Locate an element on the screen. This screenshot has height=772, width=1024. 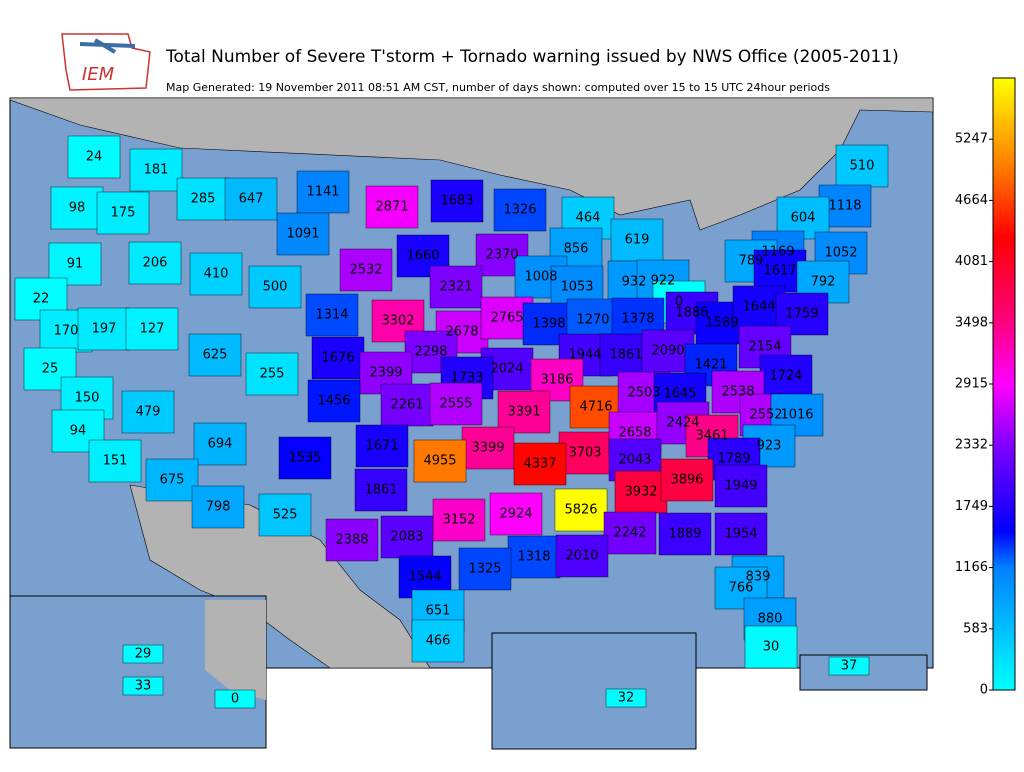
office-value: 1314 is located at coordinates (331, 315).